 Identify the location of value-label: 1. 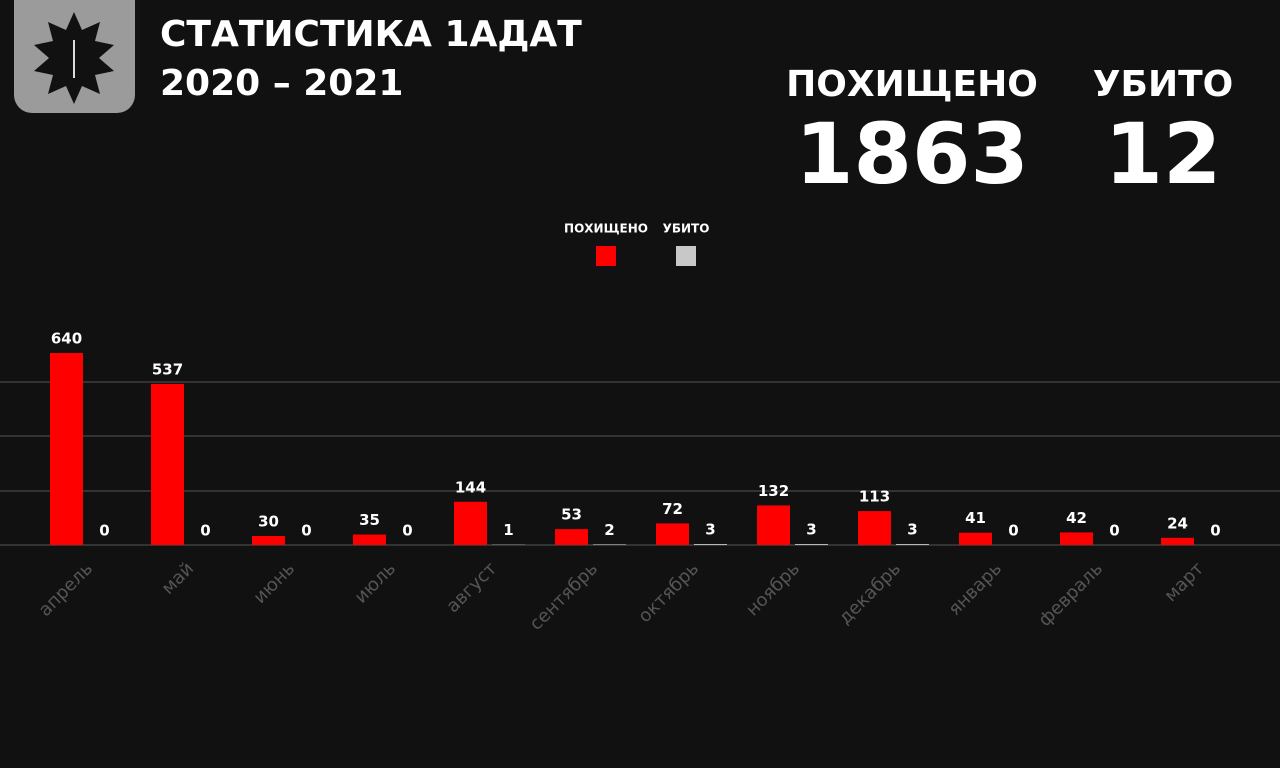
(508, 530).